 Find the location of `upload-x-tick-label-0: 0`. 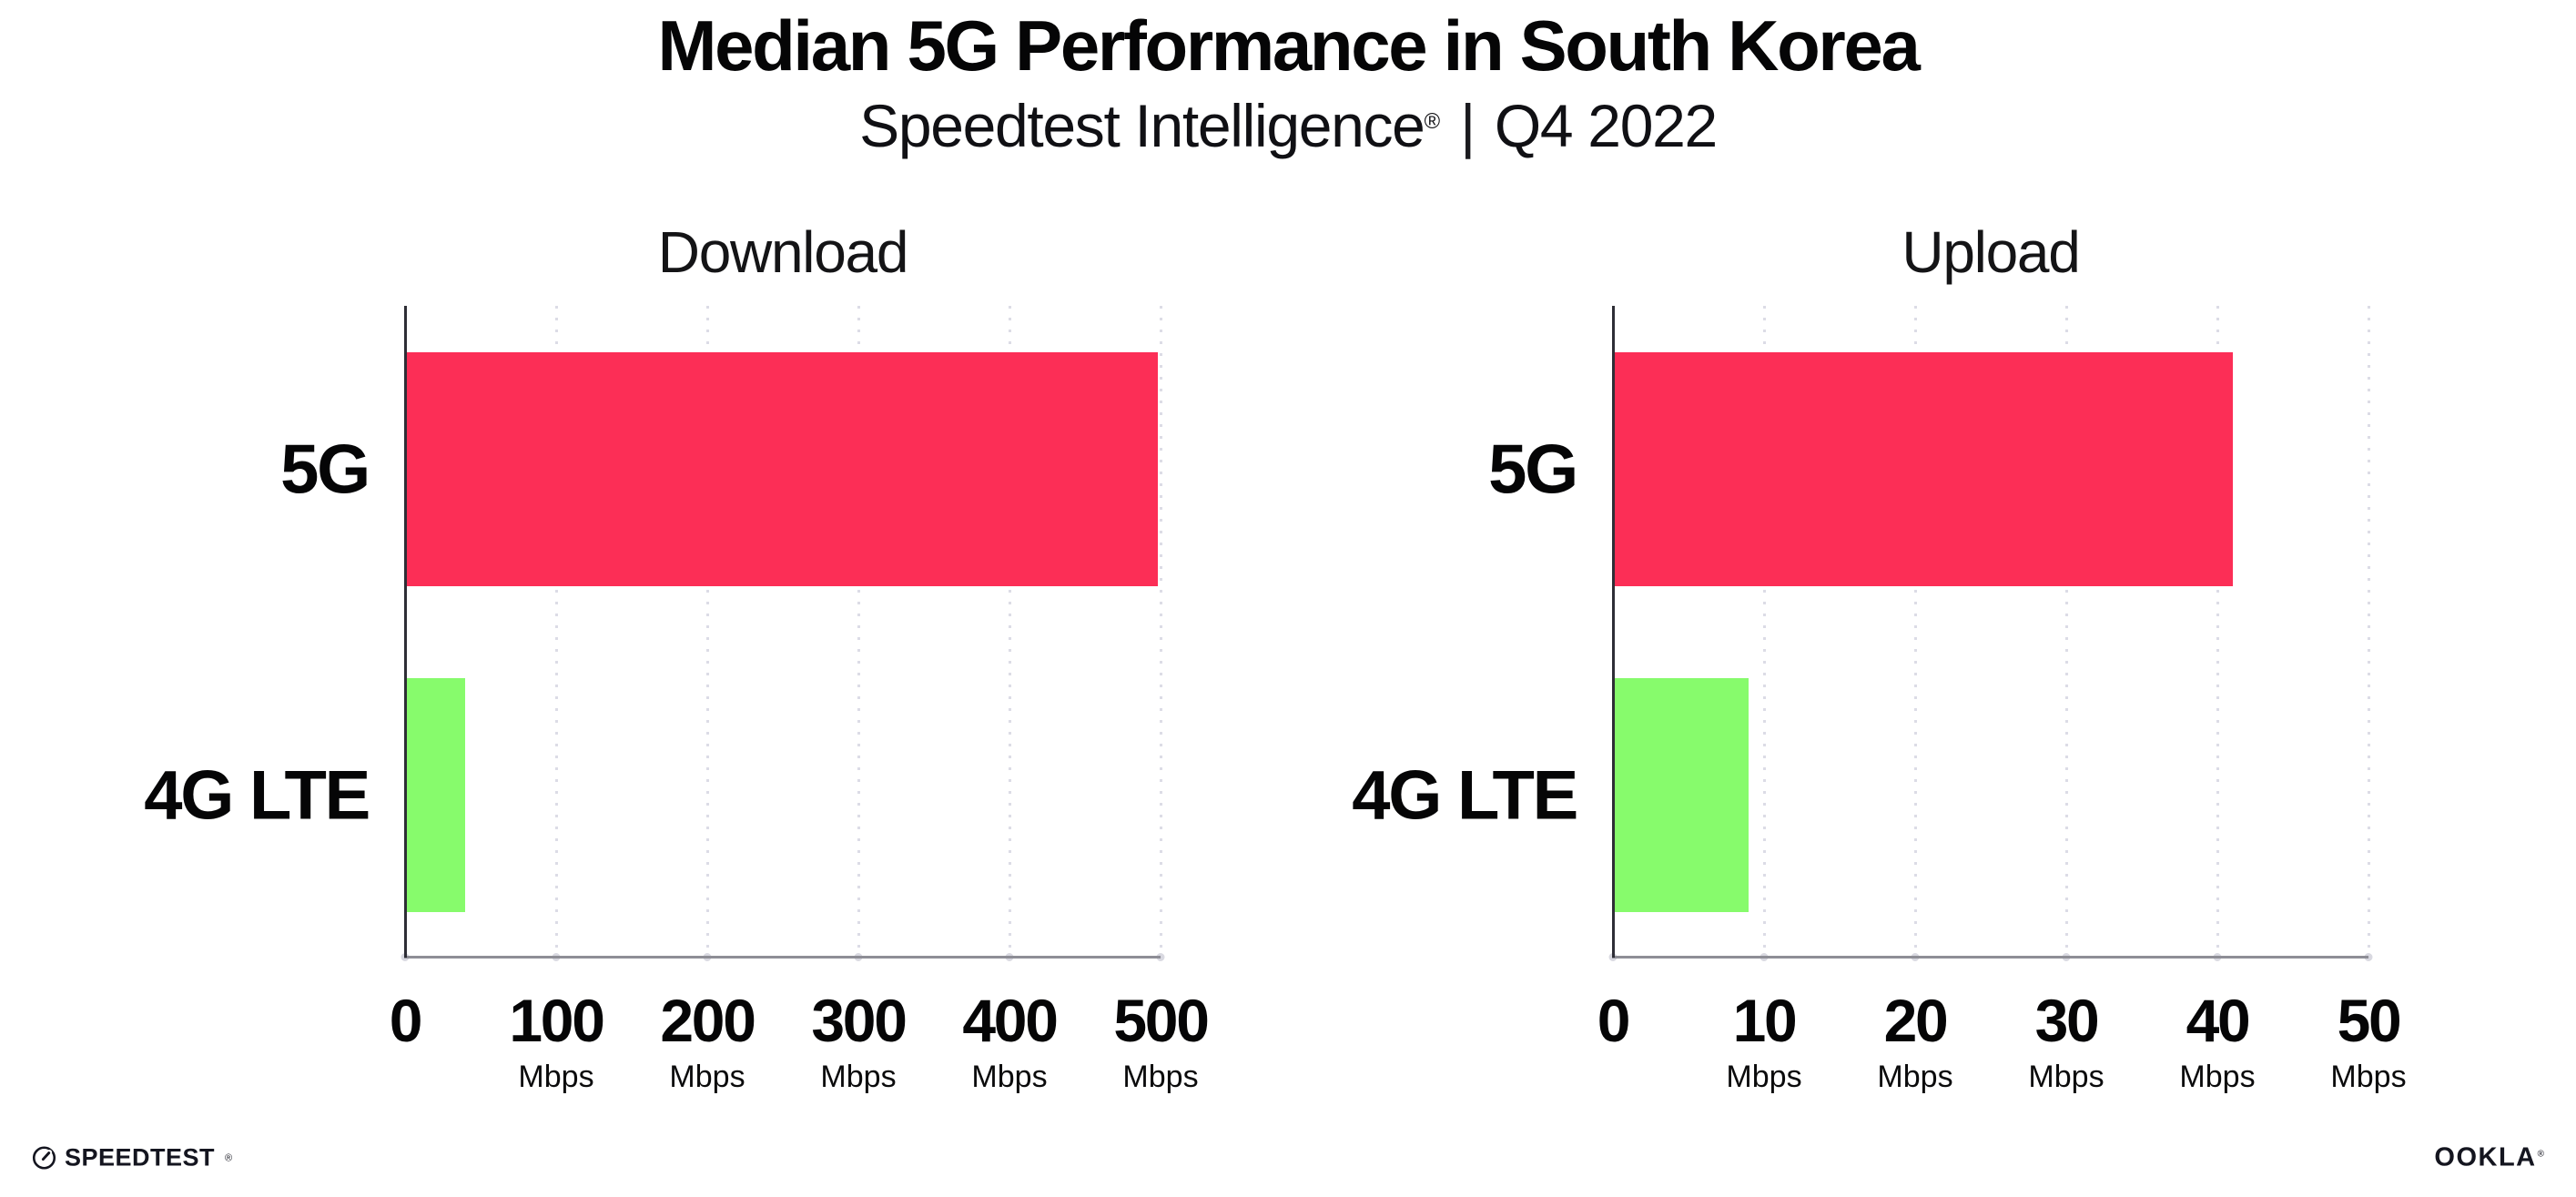

upload-x-tick-label-0: 0 is located at coordinates (1614, 1021).